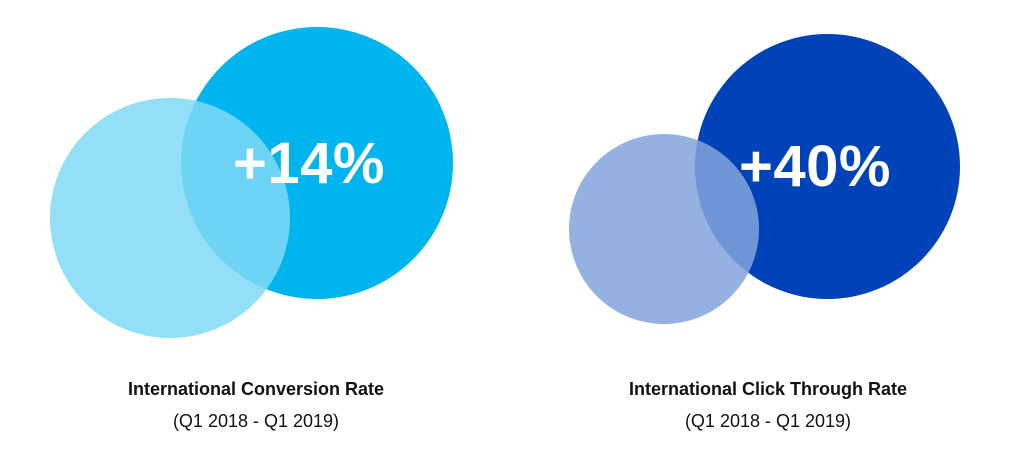  I want to click on click-through-rate-value: +40%, so click(815, 166).